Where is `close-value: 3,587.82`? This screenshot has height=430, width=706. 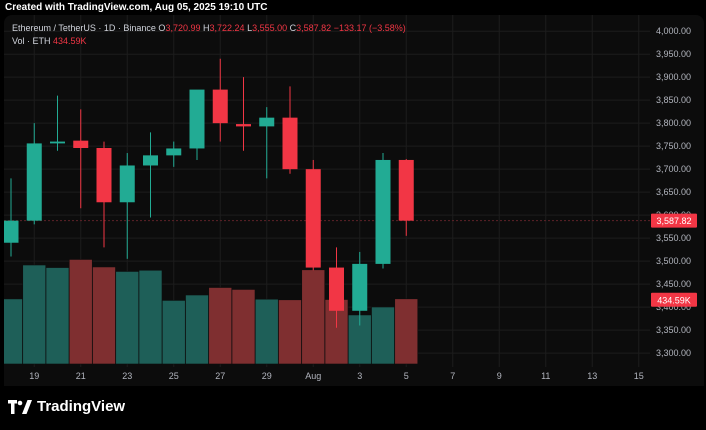
close-value: 3,587.82 is located at coordinates (314, 28).